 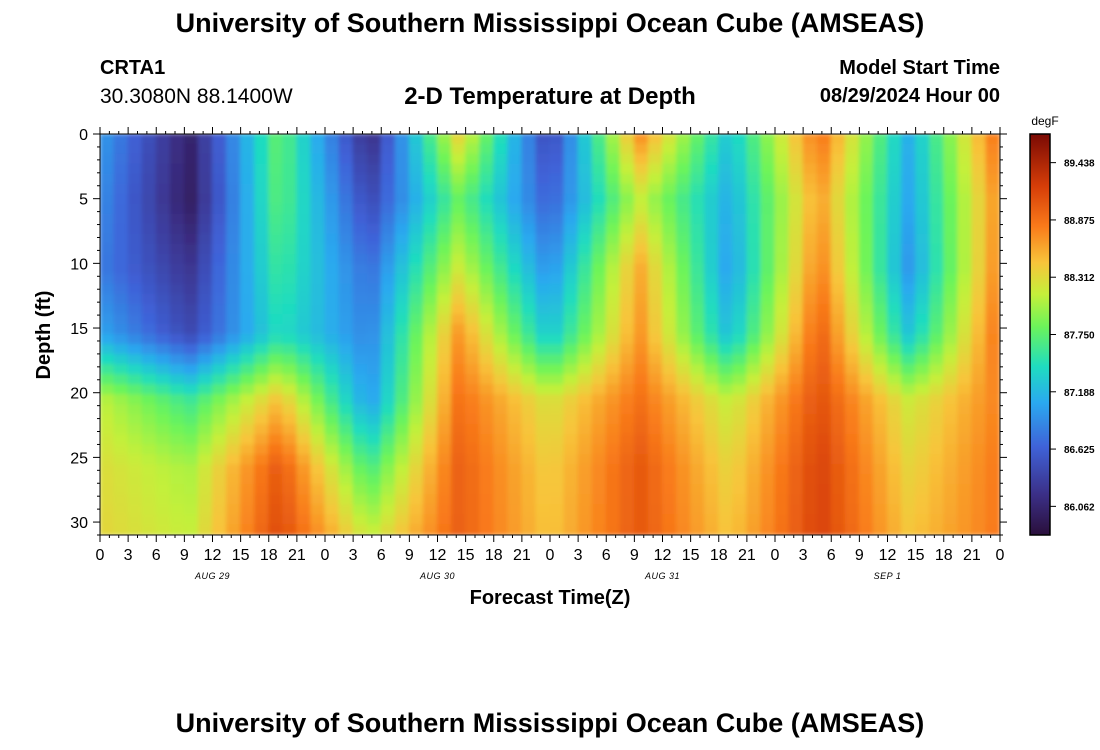 What do you see at coordinates (133, 68) in the screenshot?
I see `station-id: CRTA1` at bounding box center [133, 68].